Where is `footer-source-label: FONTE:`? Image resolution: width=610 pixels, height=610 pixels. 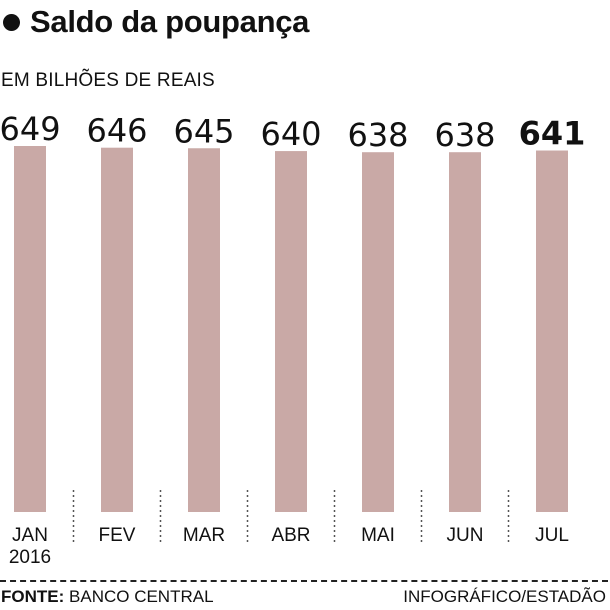 footer-source-label: FONTE: is located at coordinates (33, 596).